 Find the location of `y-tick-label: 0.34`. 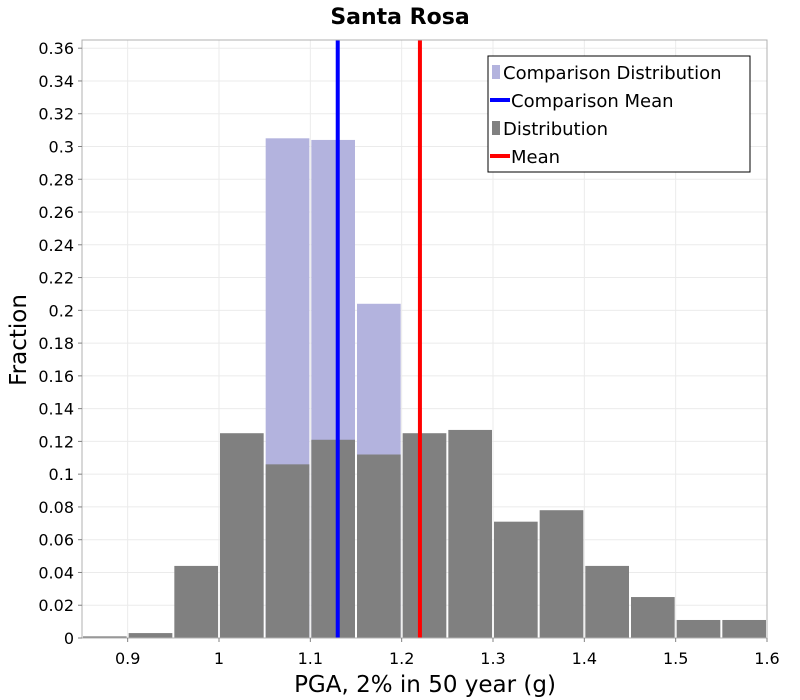

y-tick-label: 0.34 is located at coordinates (56, 81).